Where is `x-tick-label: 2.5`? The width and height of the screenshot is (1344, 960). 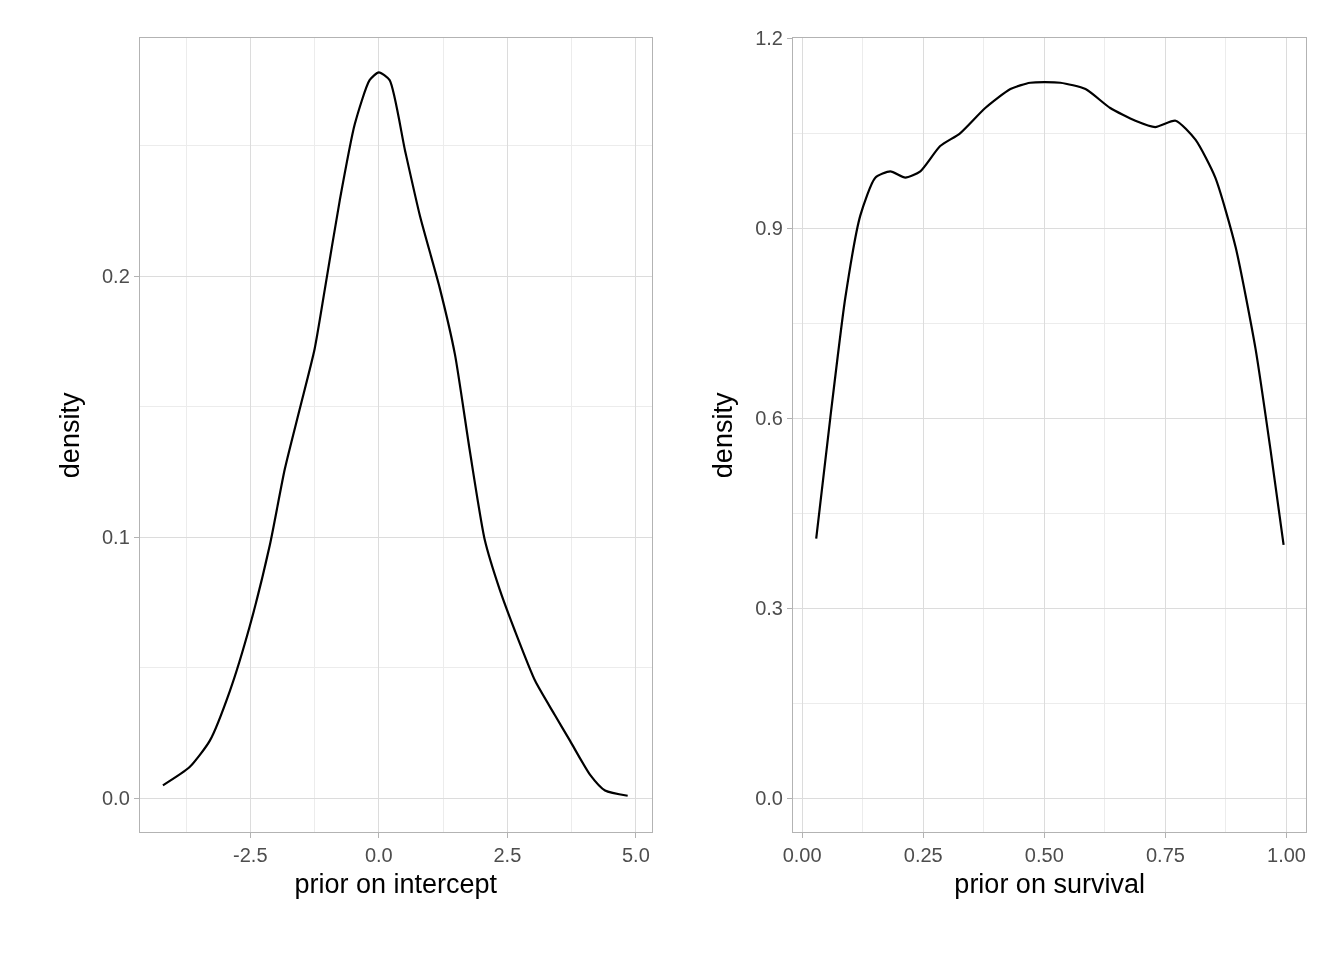 x-tick-label: 2.5 is located at coordinates (507, 855).